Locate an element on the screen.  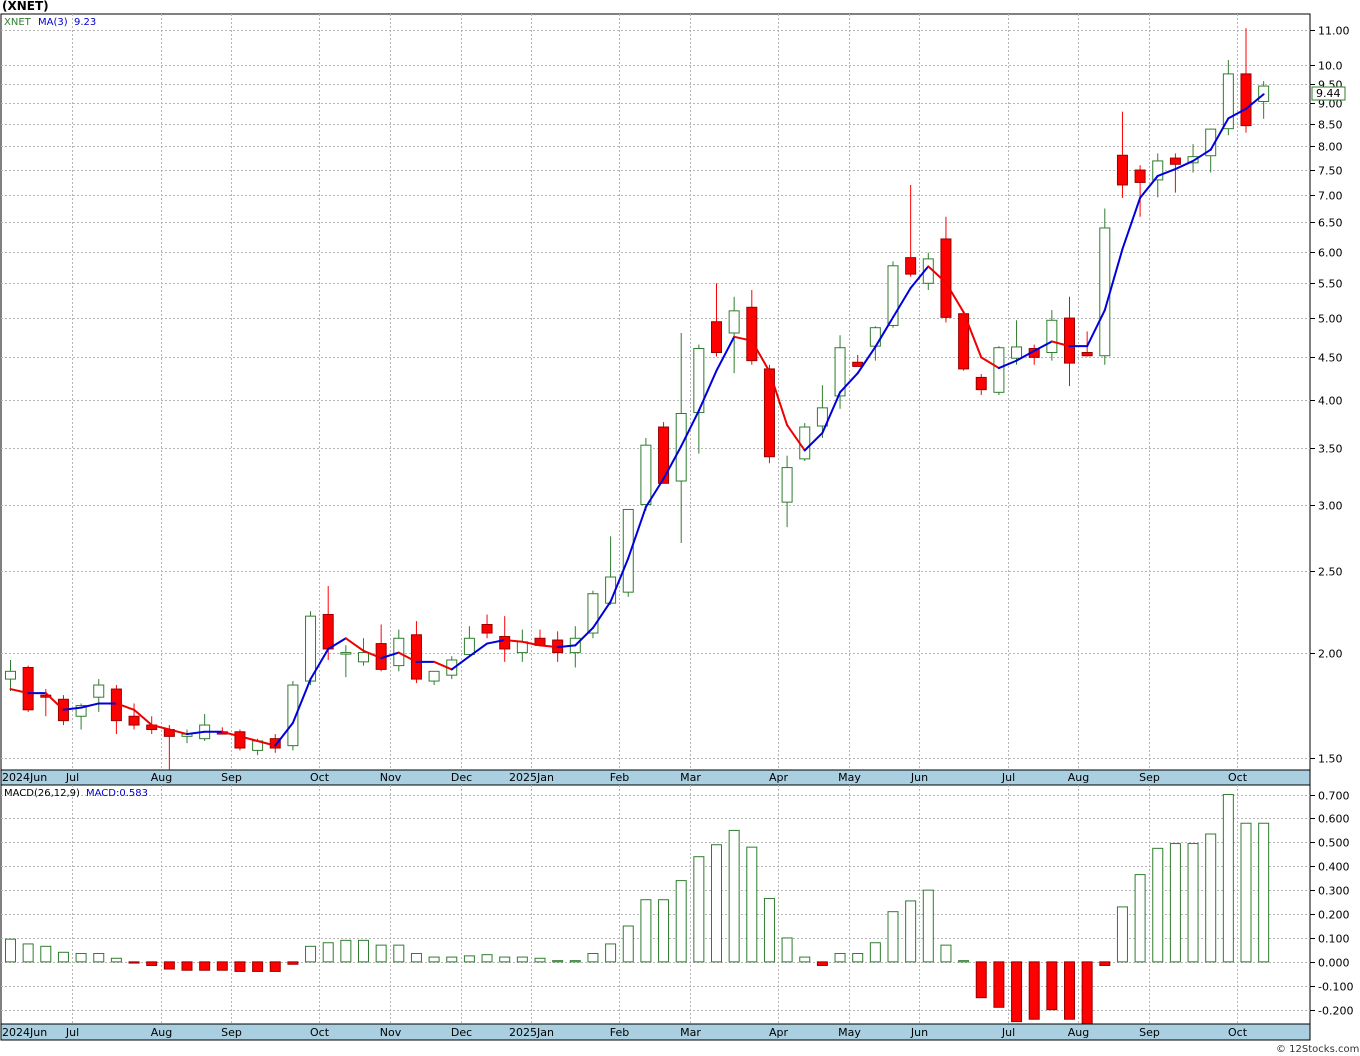
macd-tick-label: 0.200 is located at coordinates (1334, 915).